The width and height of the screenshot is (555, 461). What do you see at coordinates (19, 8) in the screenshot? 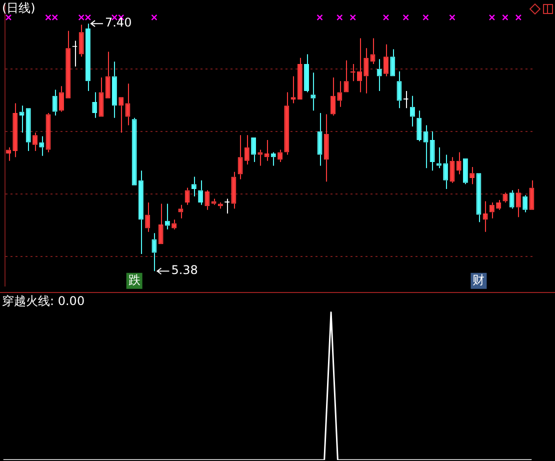
I see `chart-title: (日线)` at bounding box center [19, 8].